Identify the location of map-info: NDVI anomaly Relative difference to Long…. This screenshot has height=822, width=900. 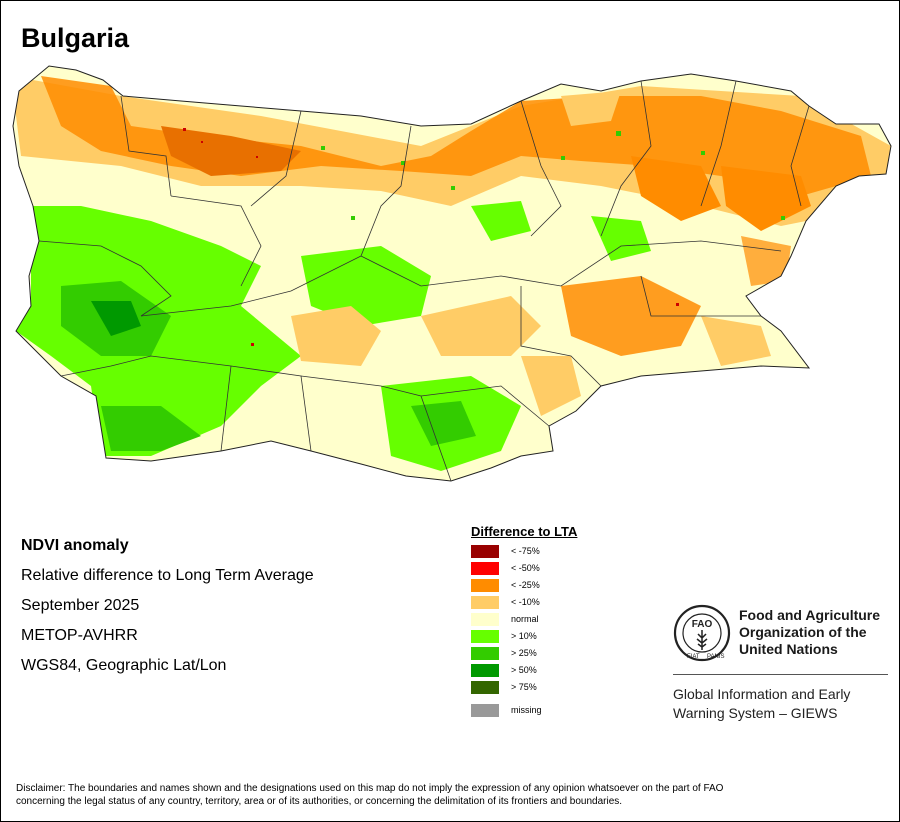
(167, 606).